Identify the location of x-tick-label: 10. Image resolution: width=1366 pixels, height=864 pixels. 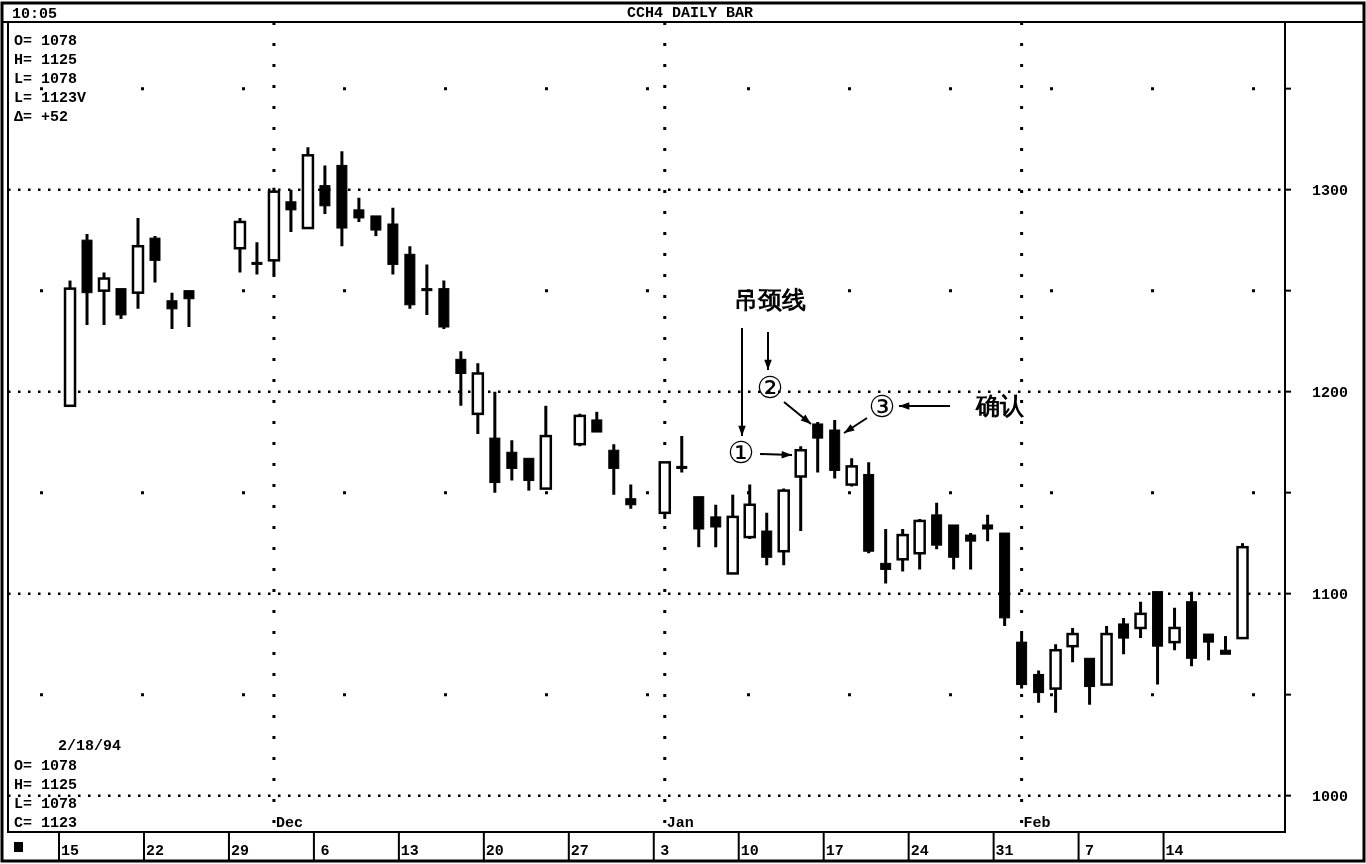
(749, 851).